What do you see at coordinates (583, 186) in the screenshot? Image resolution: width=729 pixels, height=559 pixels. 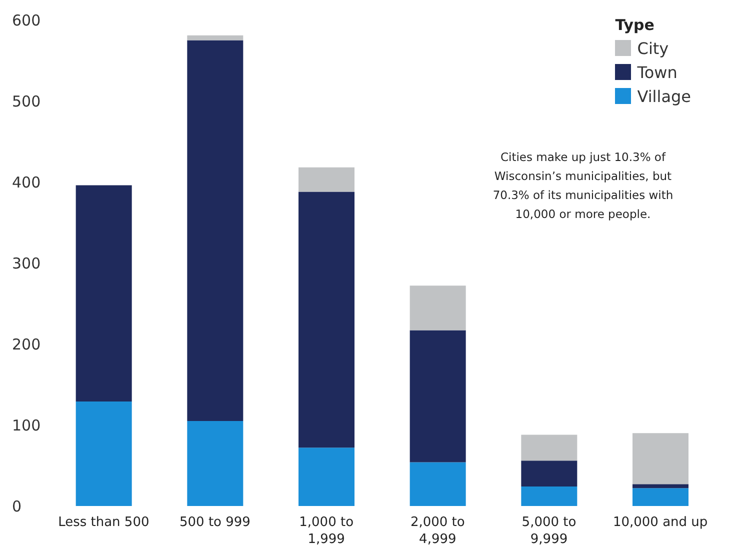 I see `annotation: Cities make up just 10.3% of Wisconsin’s municipalities, but 70.3% of its municipalities with 10,000 or more people.` at bounding box center [583, 186].